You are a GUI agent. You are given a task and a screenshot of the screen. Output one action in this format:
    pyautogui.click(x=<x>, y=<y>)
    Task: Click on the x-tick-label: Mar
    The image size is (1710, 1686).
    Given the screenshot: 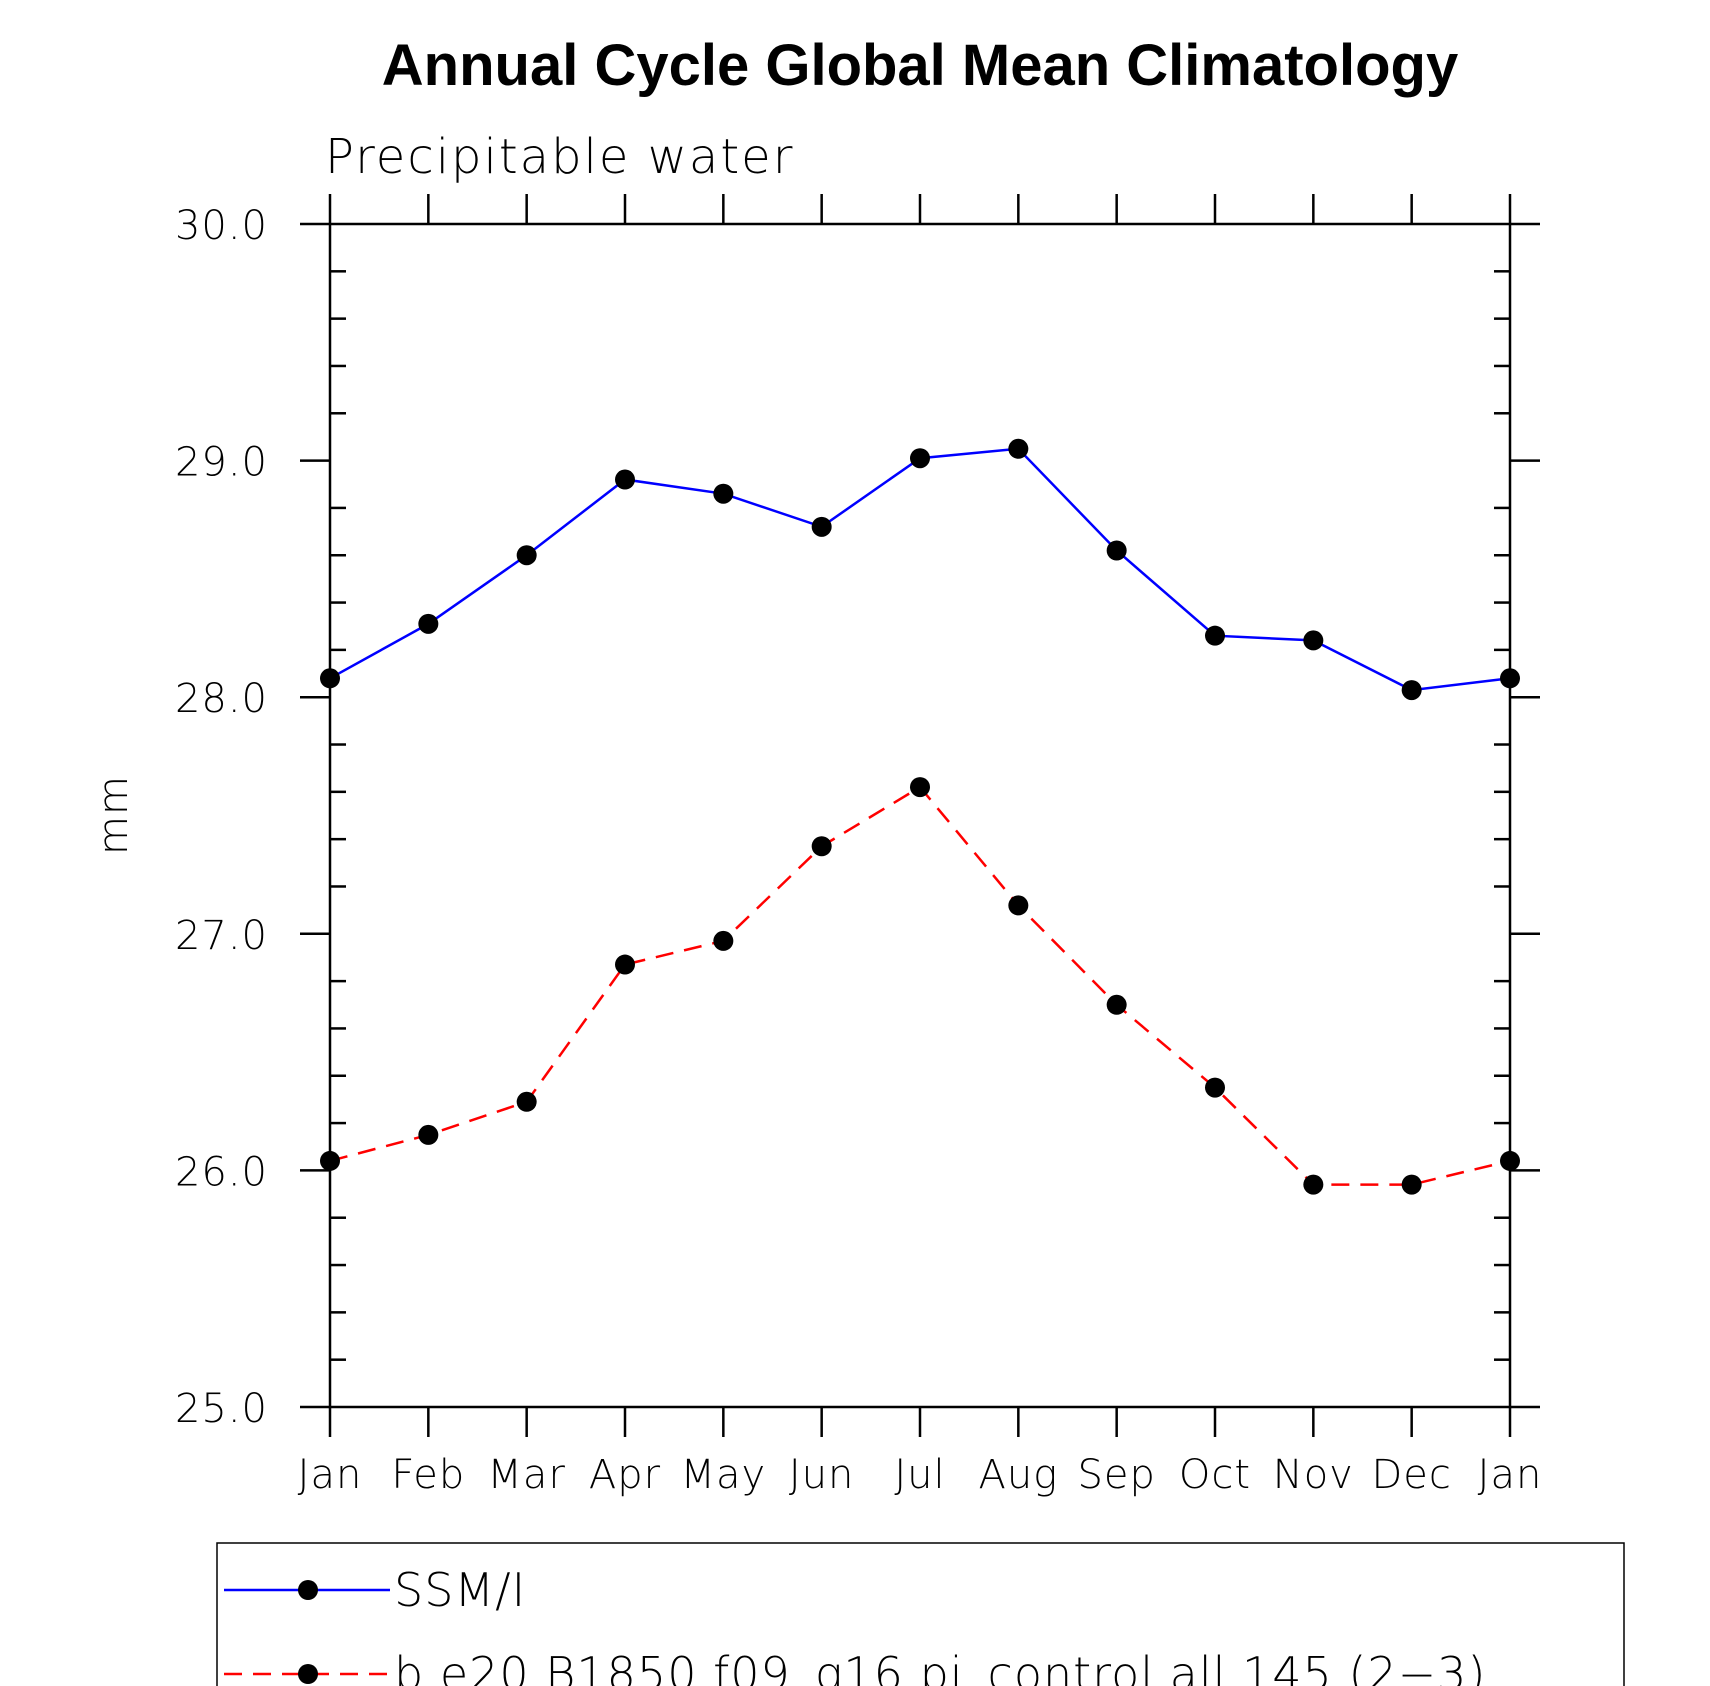 What is the action you would take?
    pyautogui.click(x=526, y=1475)
    